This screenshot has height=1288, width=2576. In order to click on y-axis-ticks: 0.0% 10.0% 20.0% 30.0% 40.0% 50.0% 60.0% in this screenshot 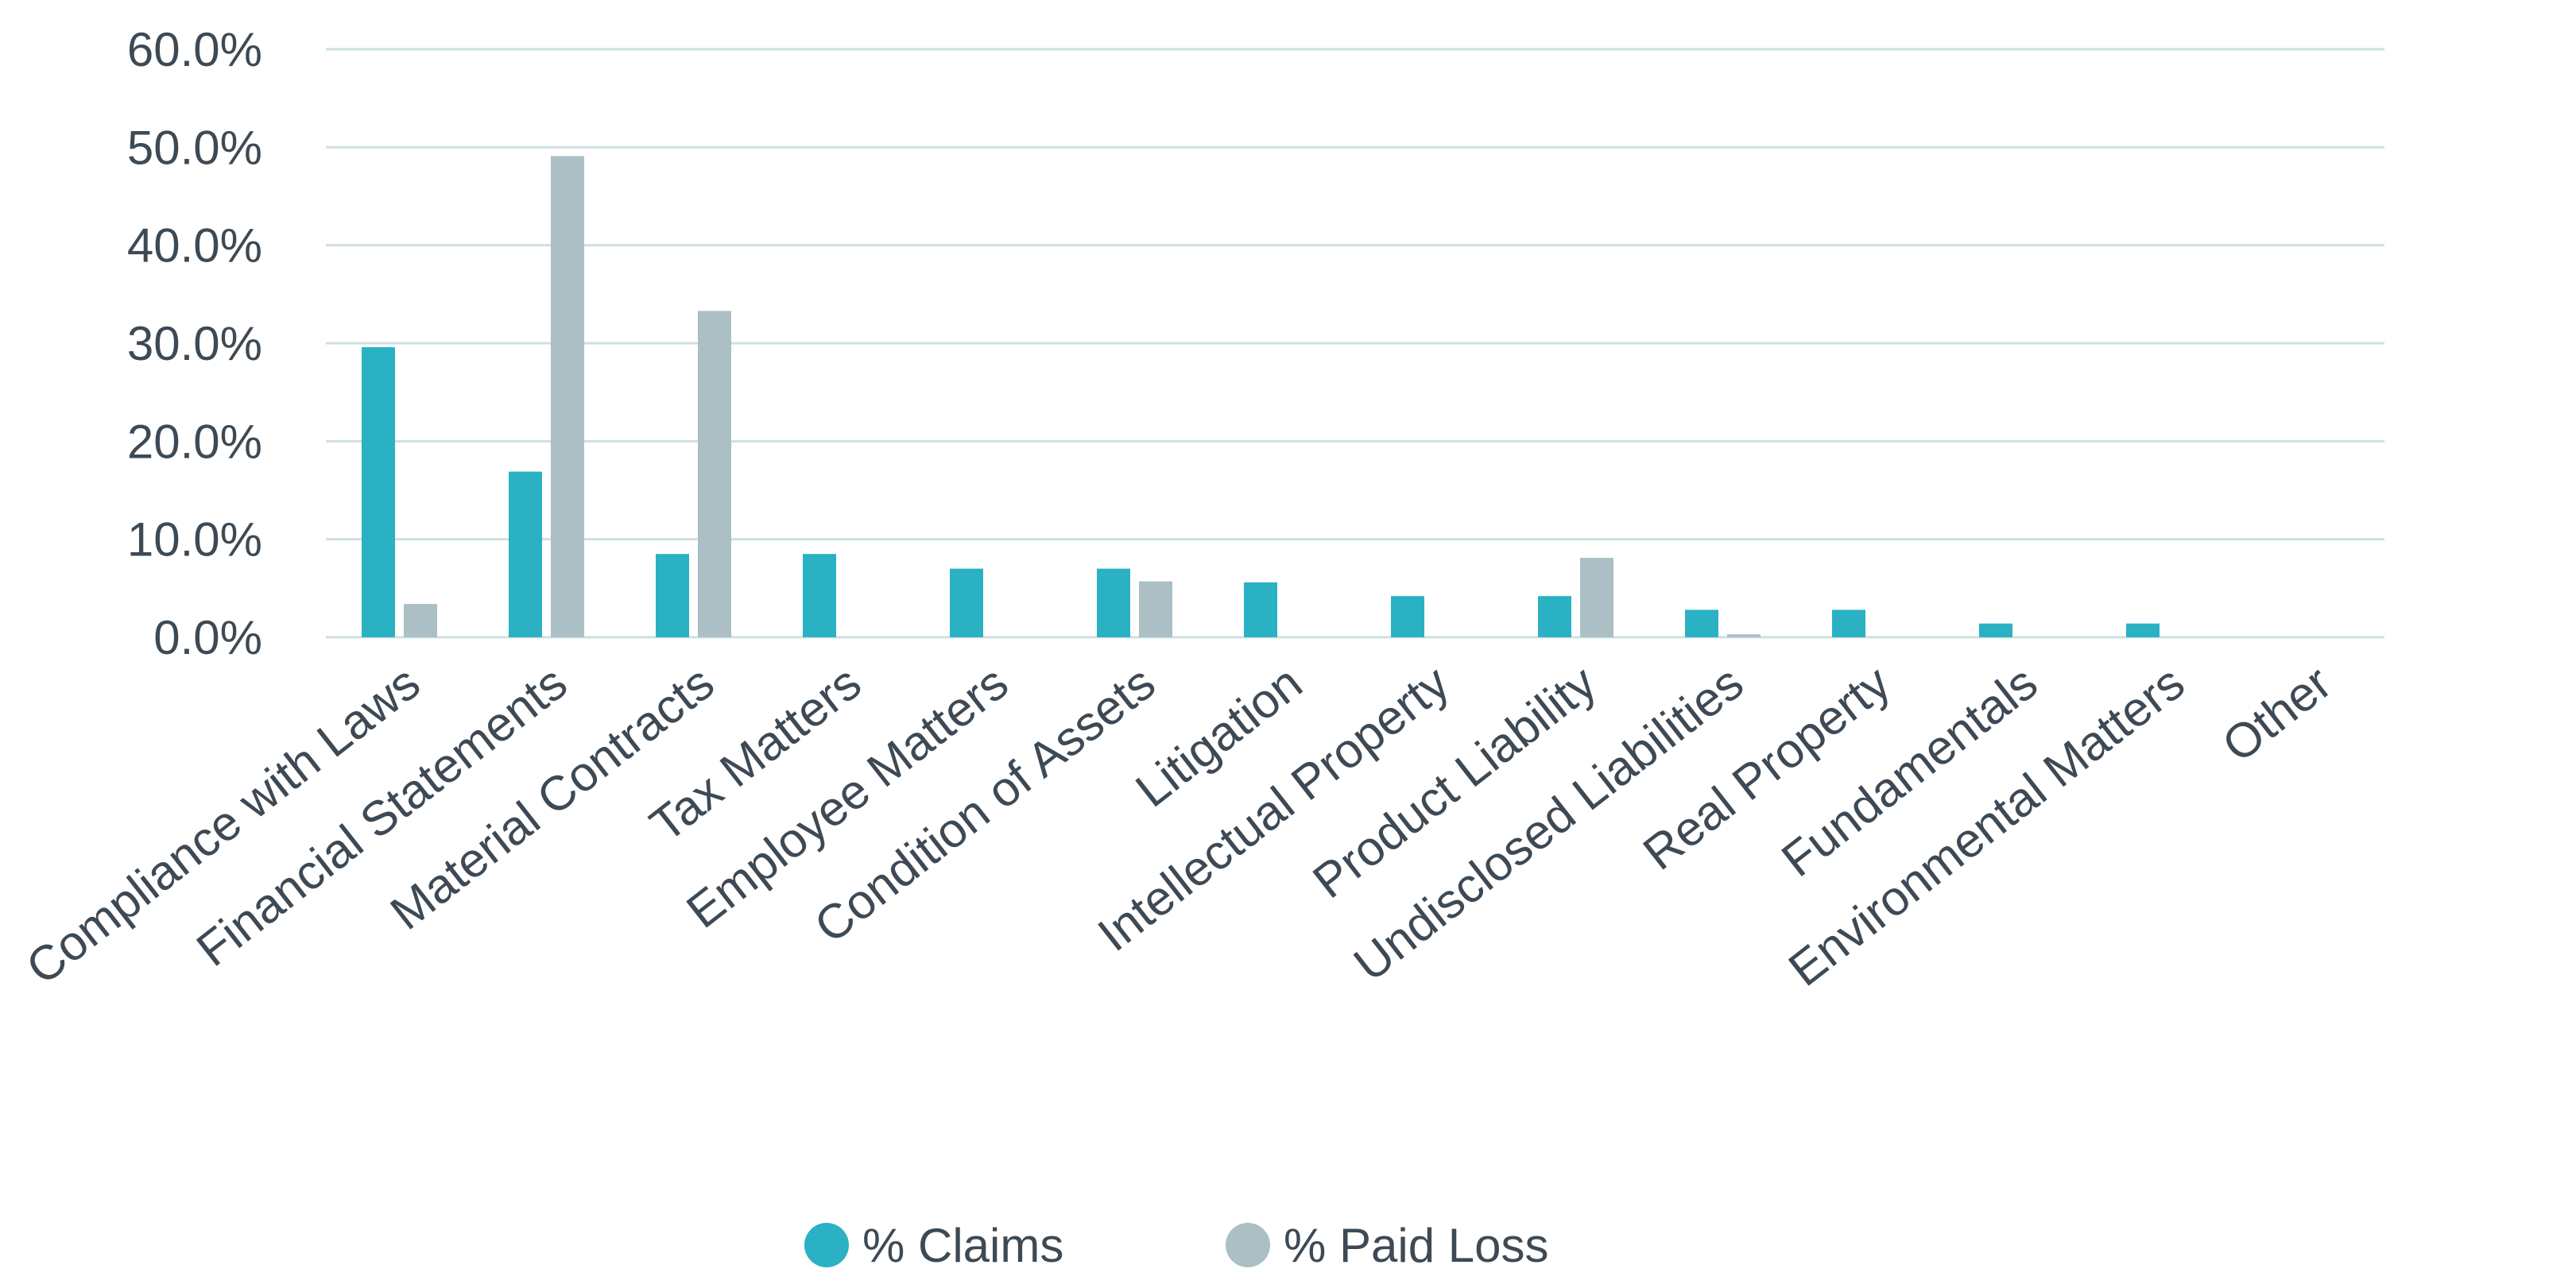, I will do `click(194, 344)`.